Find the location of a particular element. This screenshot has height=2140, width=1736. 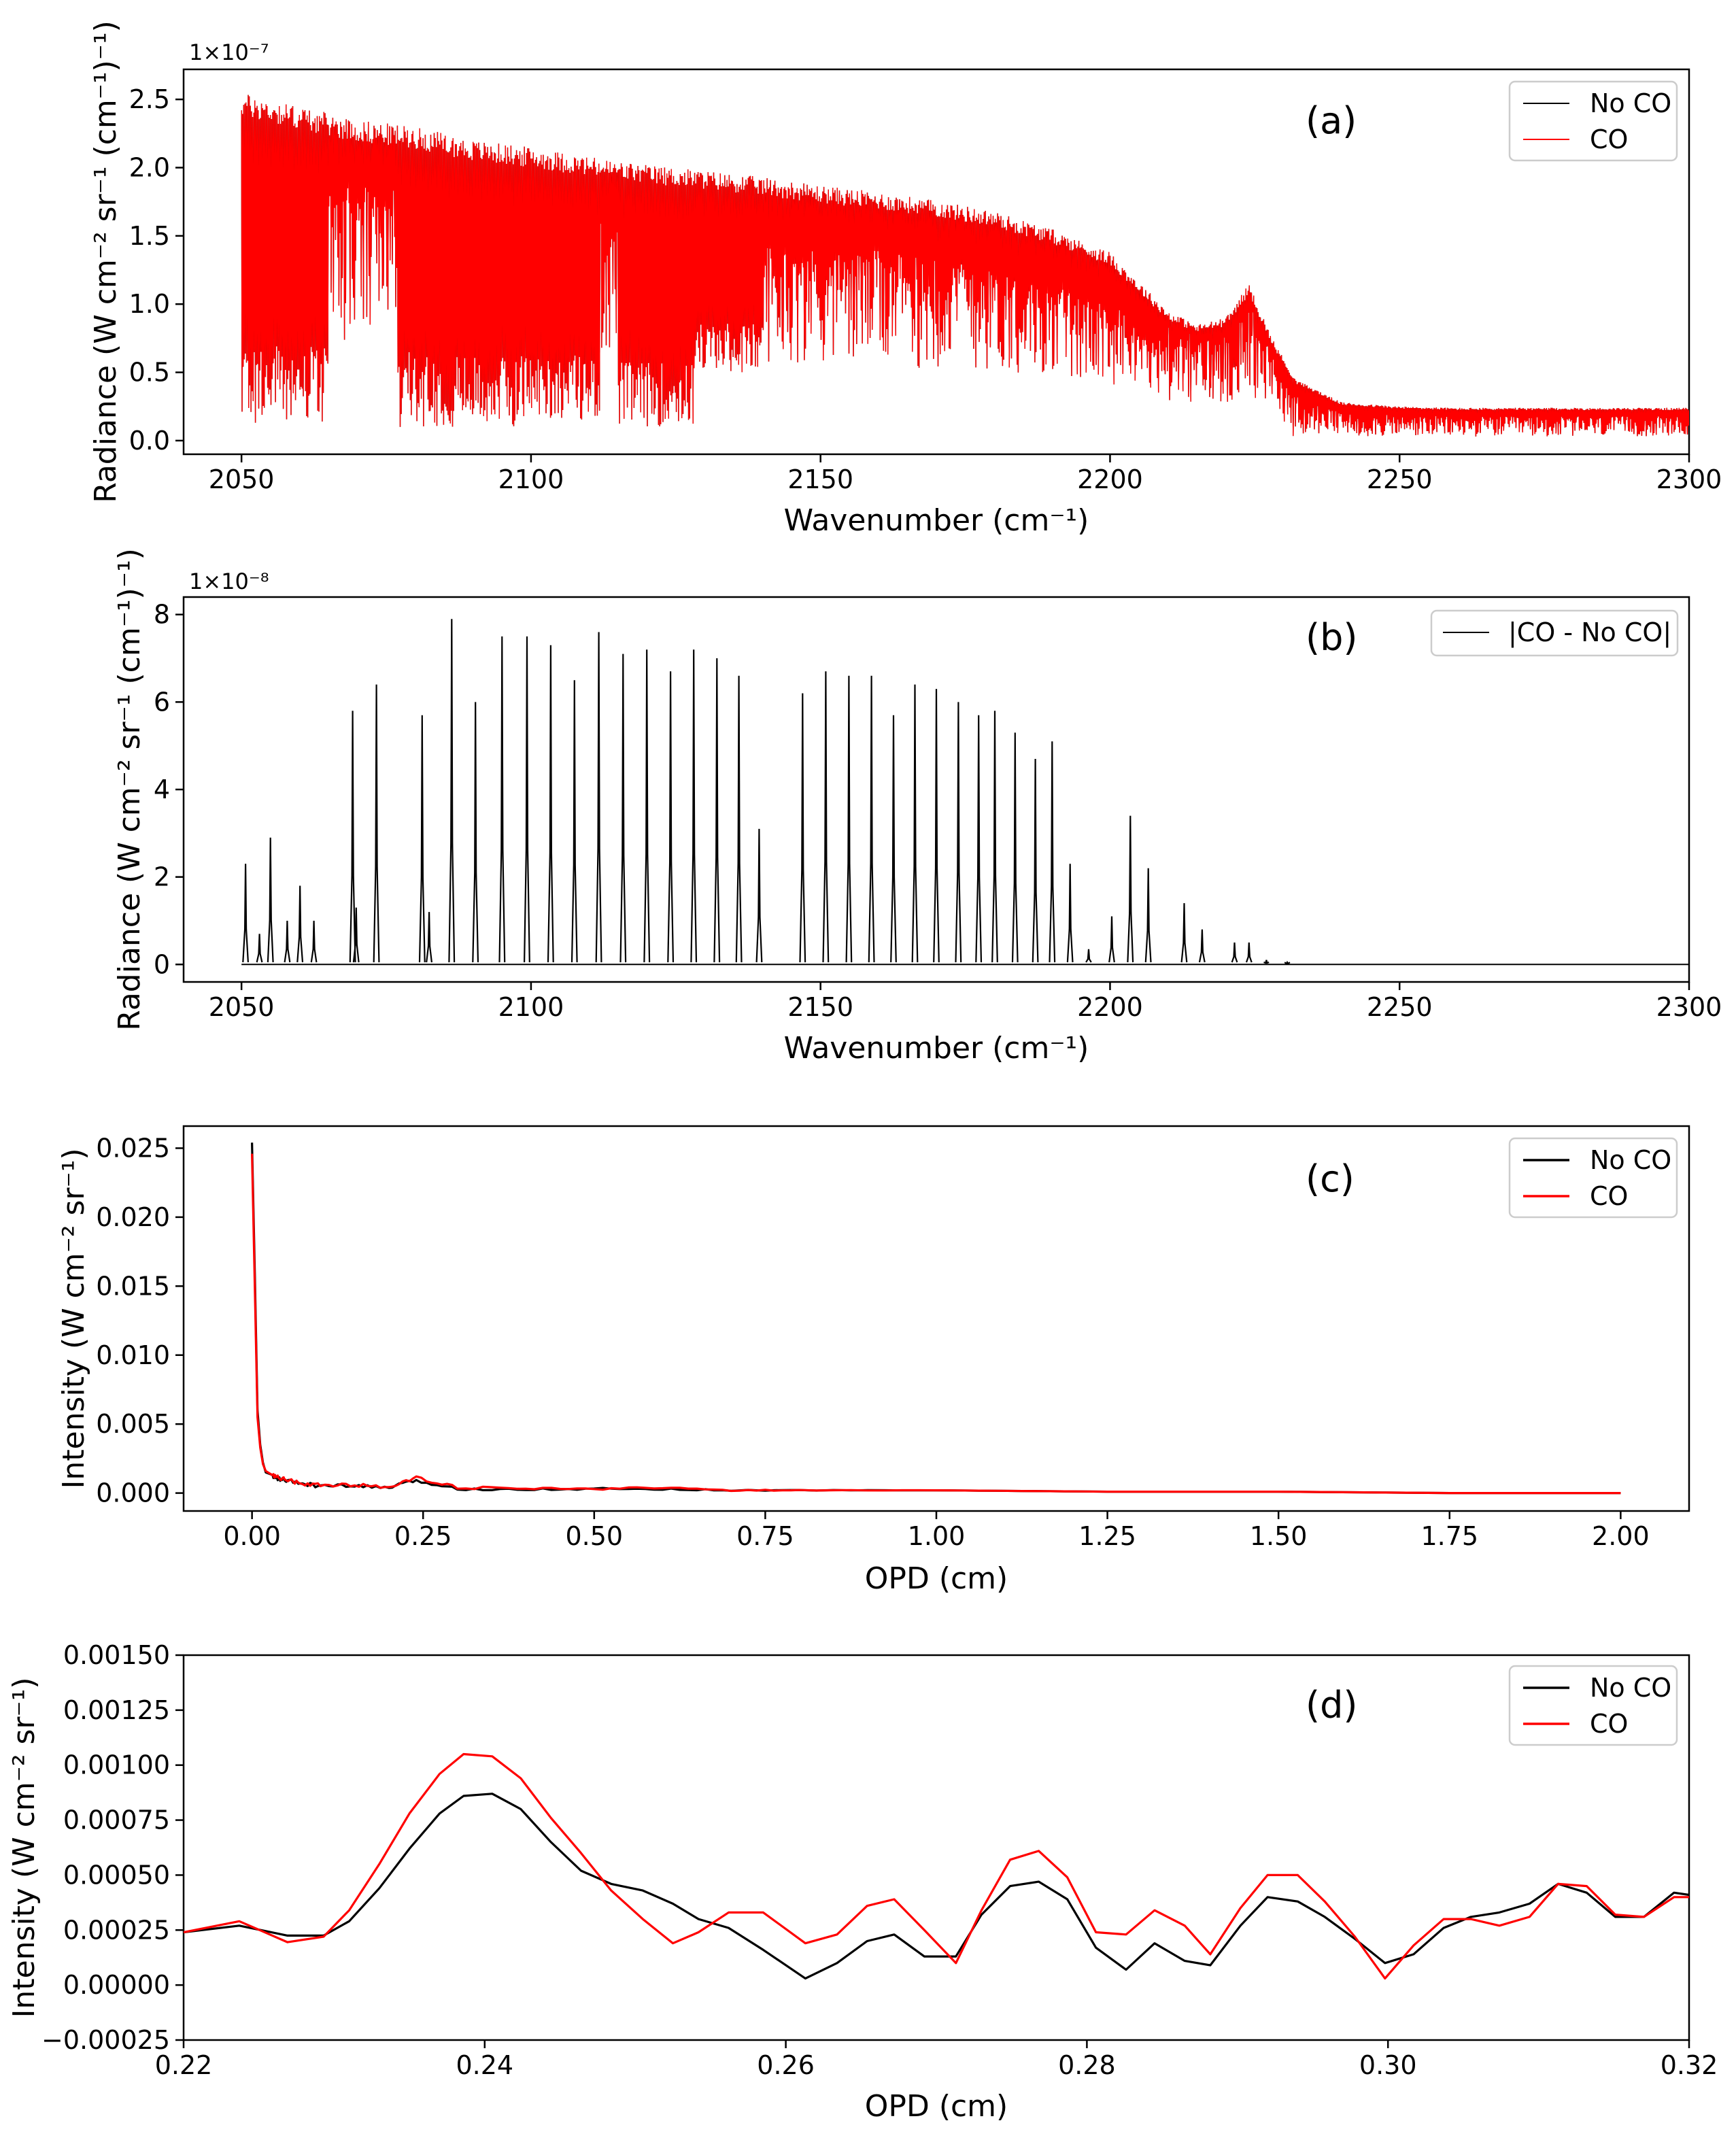

y-tick-label: 0.000 is located at coordinates (133, 1493).